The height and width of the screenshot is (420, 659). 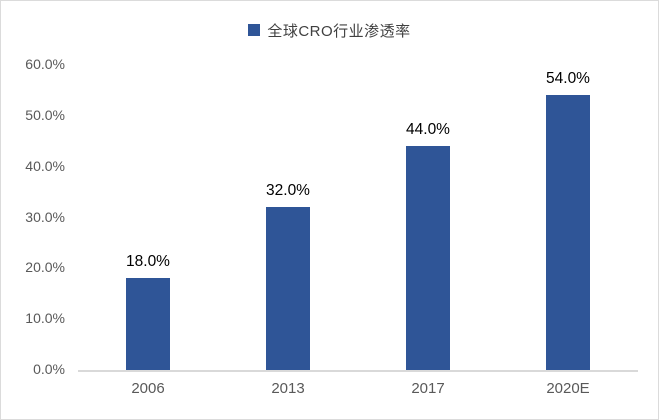 What do you see at coordinates (45, 64) in the screenshot?
I see `y-tick-label: 60.0%` at bounding box center [45, 64].